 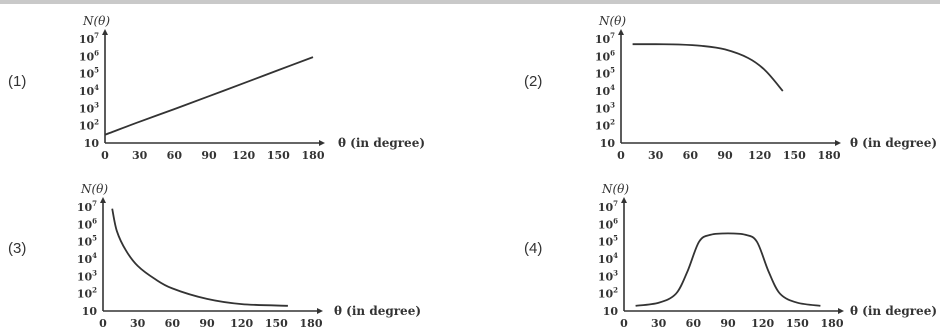 I want to click on panel-label: (3), so click(x=17, y=248).